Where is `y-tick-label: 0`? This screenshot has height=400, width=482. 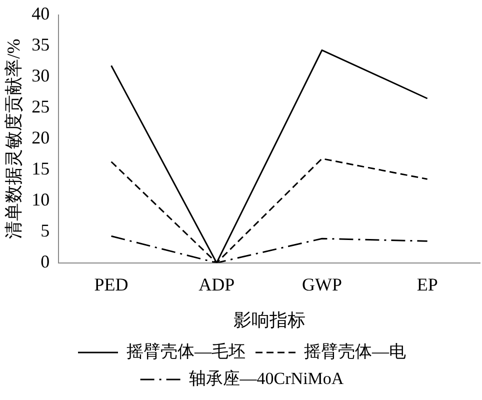
y-tick-label: 0 is located at coordinates (45, 262).